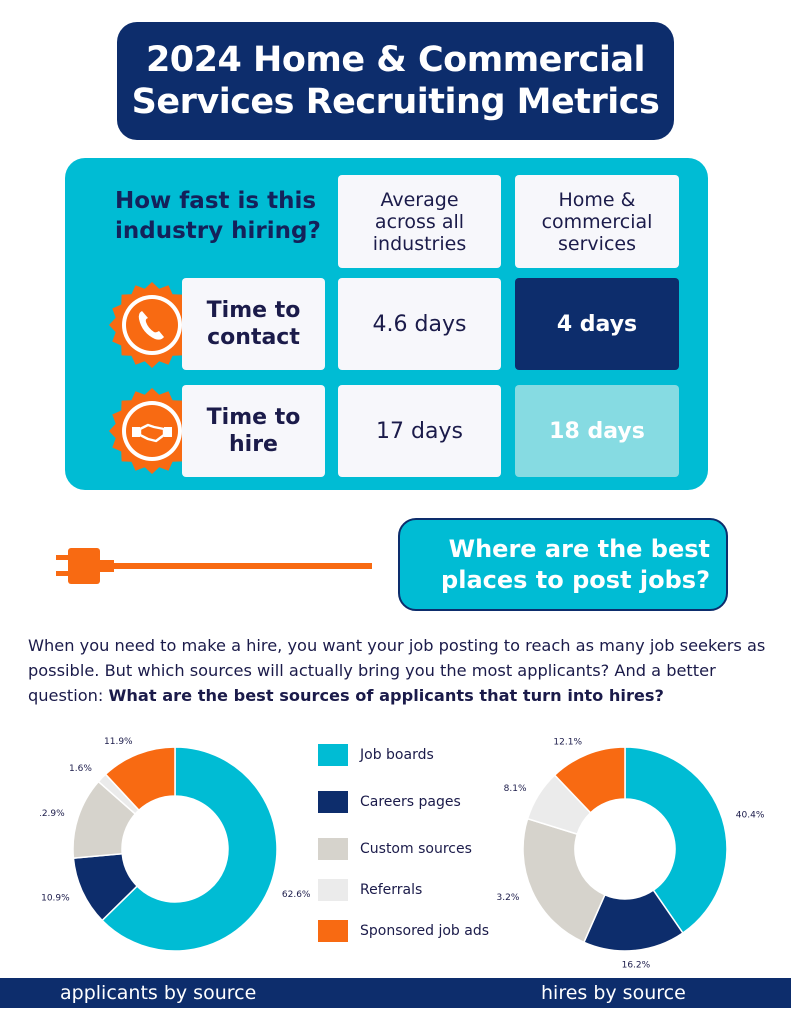 The image size is (791, 1024). Describe the element at coordinates (140, 779) in the screenshot. I see `applicants-slice-sponsored` at that location.